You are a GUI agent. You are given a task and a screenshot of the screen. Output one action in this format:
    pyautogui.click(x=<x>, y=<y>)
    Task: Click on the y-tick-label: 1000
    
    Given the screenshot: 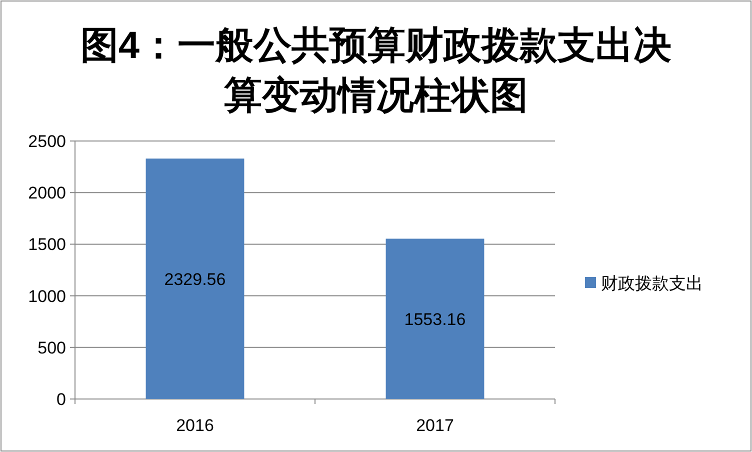 What is the action you would take?
    pyautogui.click(x=47, y=296)
    